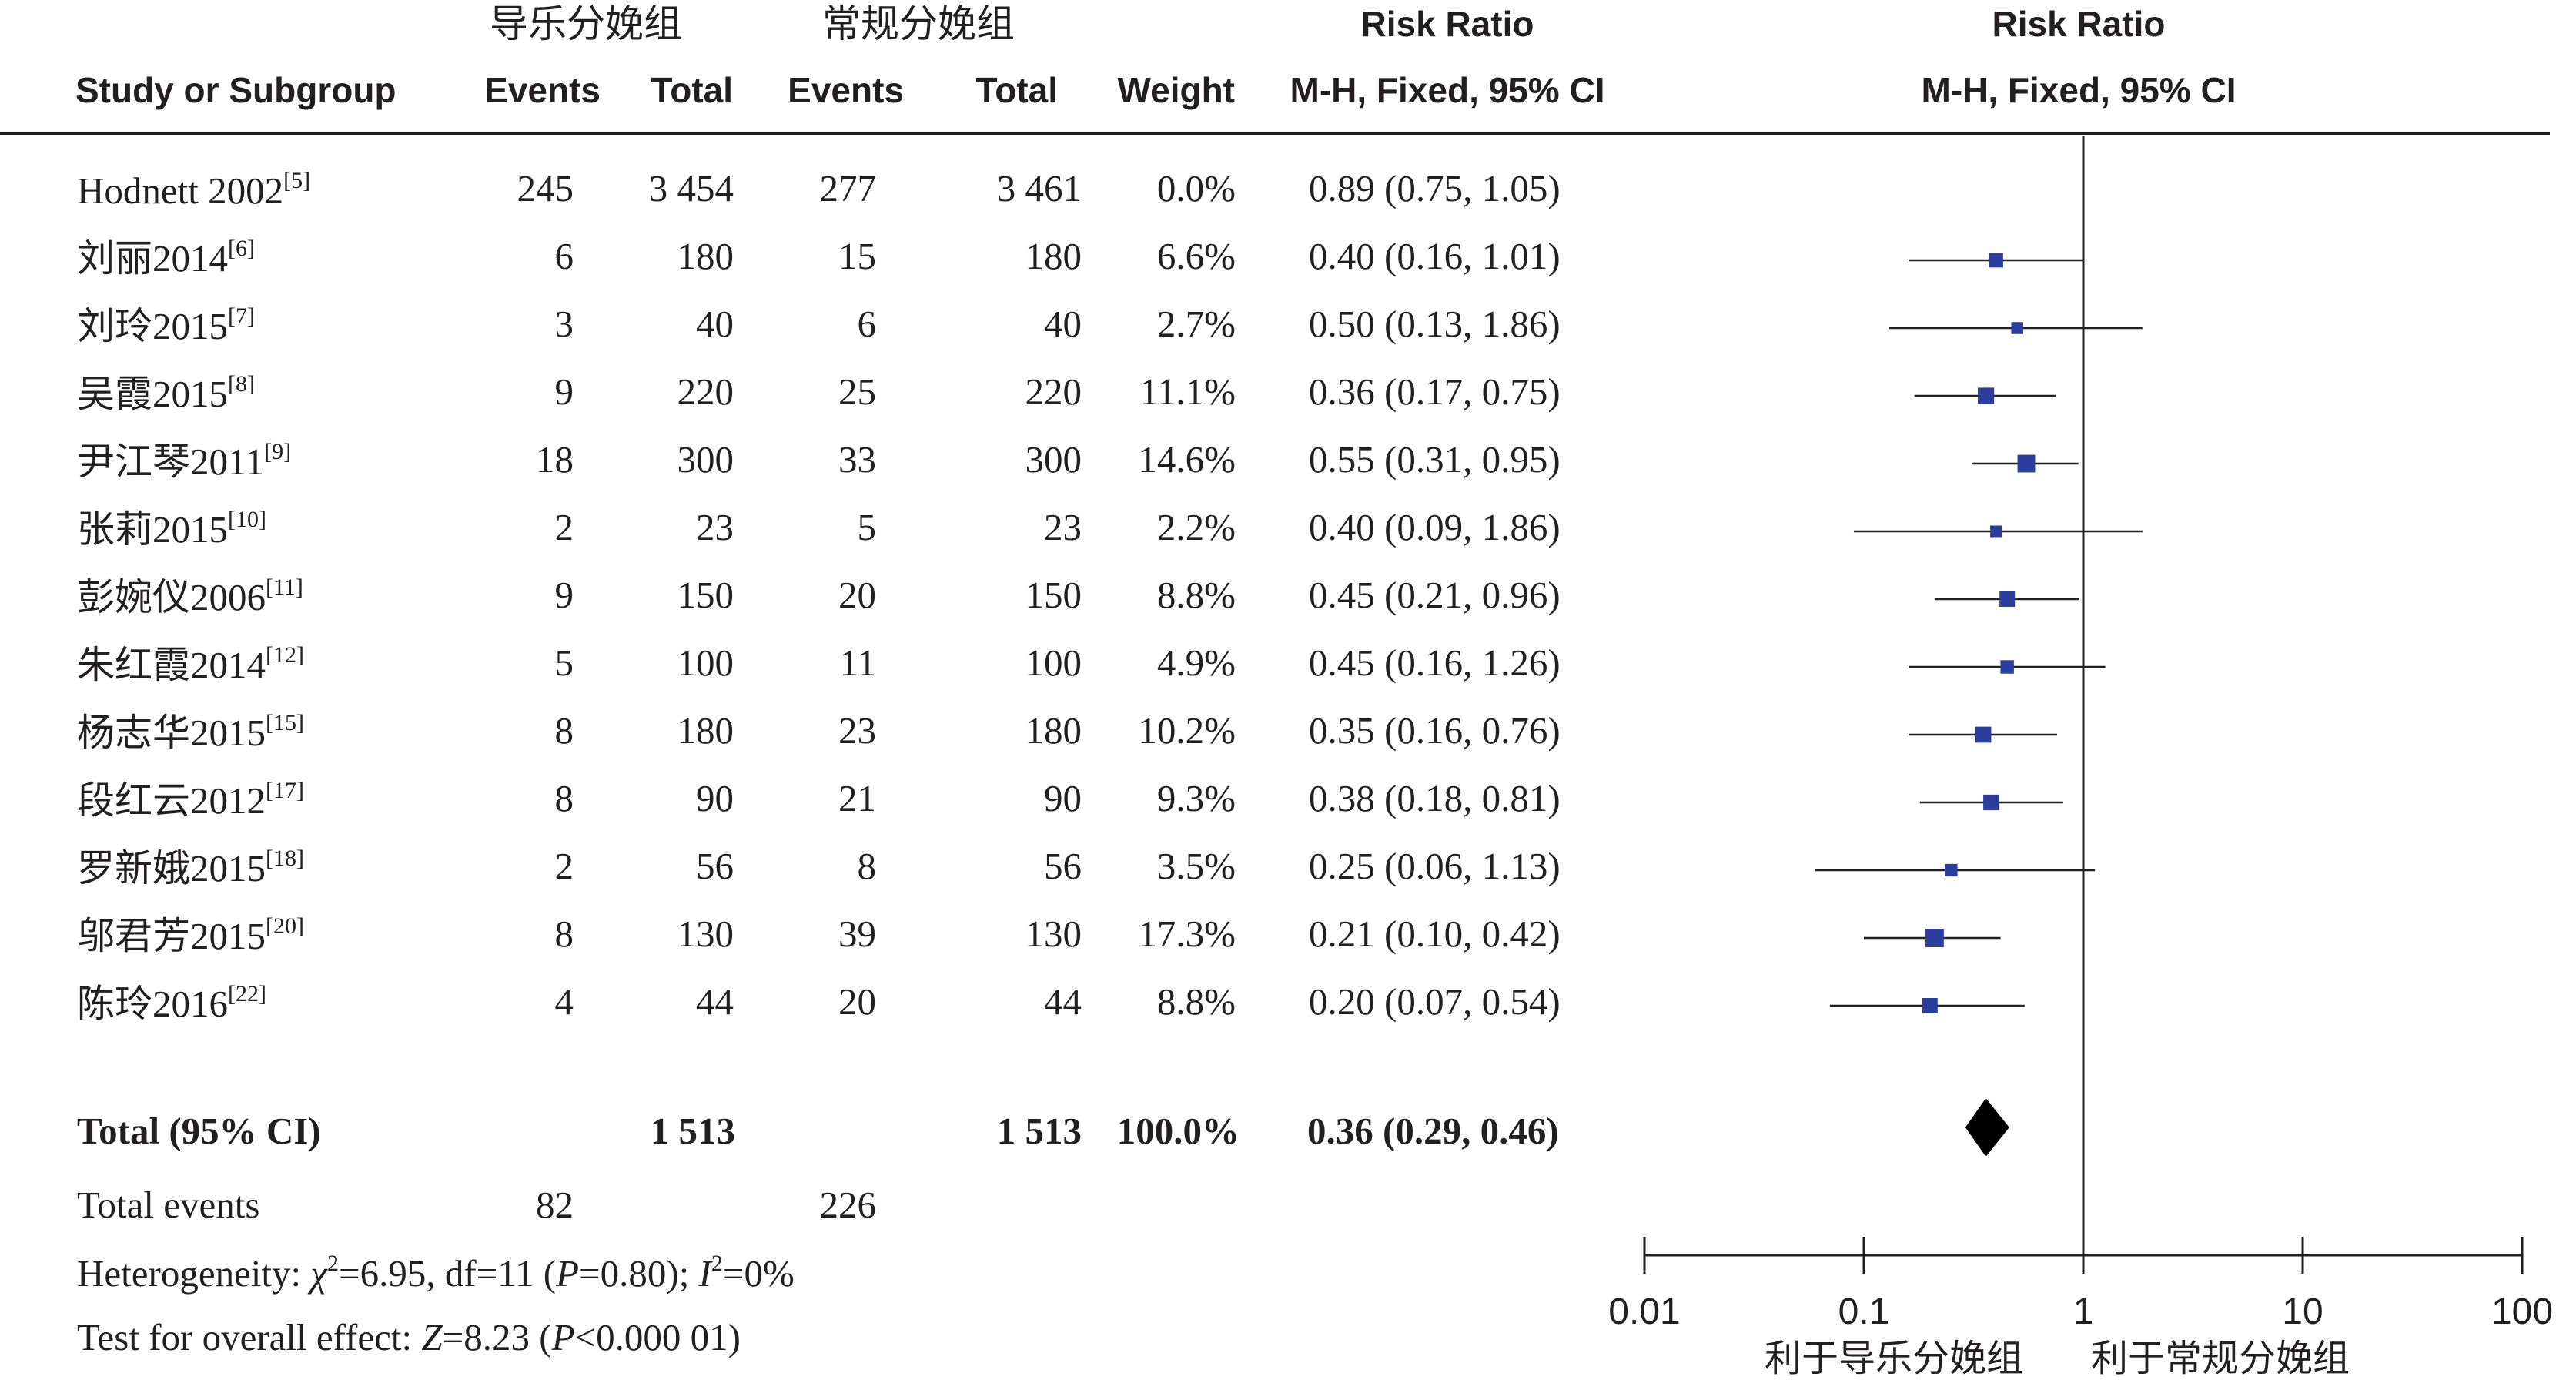  Describe the element at coordinates (706, 595) in the screenshot. I see `experimental-total: 150` at that location.